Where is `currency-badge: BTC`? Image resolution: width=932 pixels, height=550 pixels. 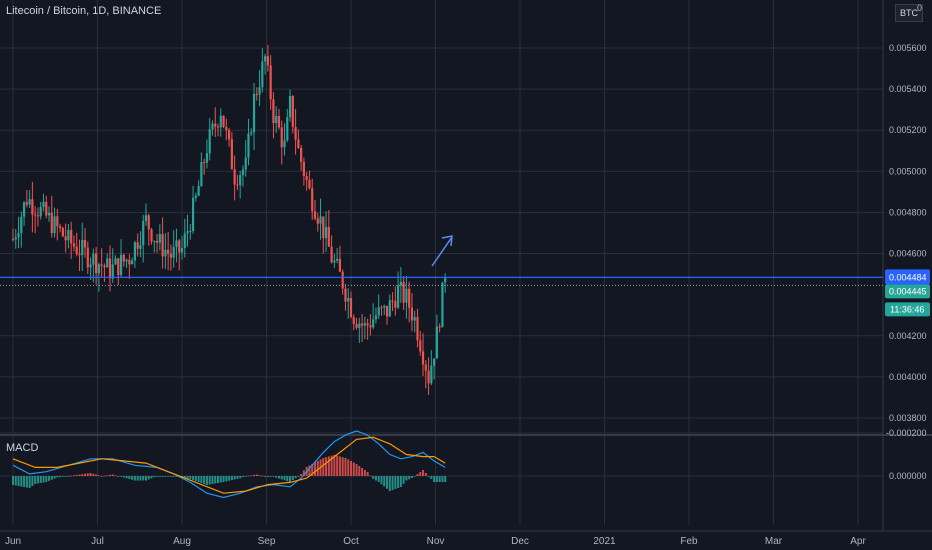 currency-badge: BTC is located at coordinates (909, 13).